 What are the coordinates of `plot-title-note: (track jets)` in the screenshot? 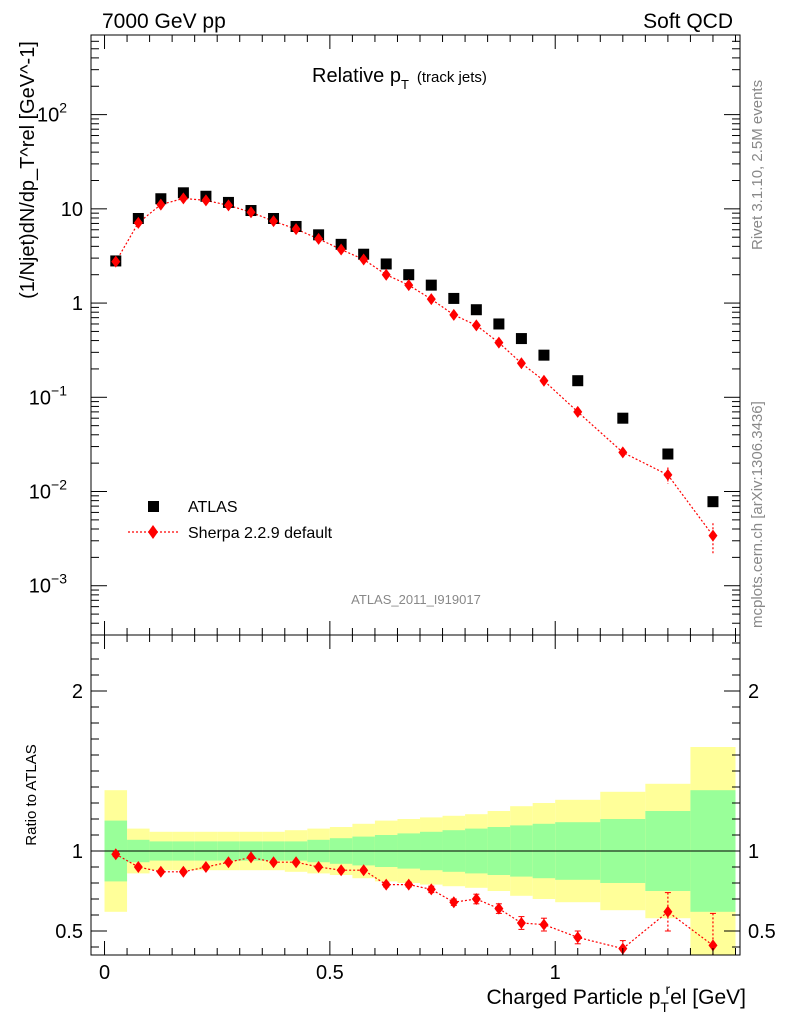 It's located at (452, 77).